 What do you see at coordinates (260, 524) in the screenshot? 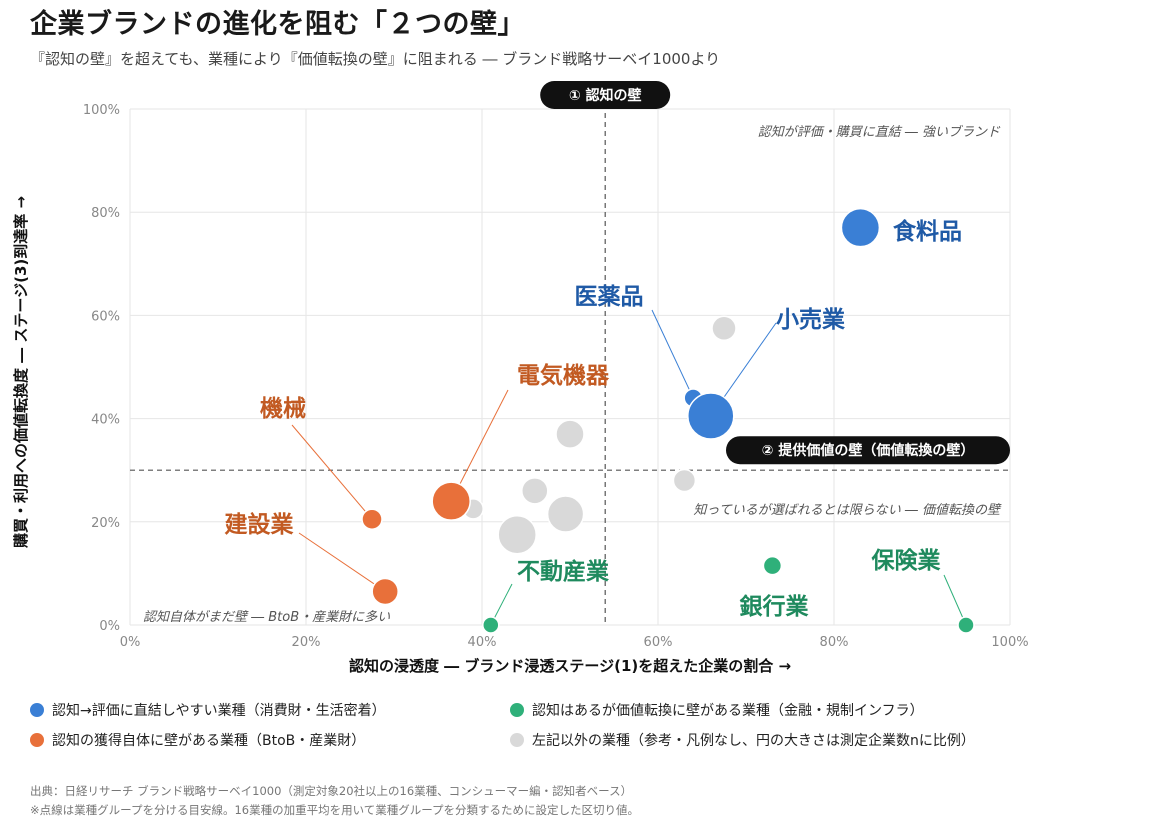
I see `point-label: 建設業` at bounding box center [260, 524].